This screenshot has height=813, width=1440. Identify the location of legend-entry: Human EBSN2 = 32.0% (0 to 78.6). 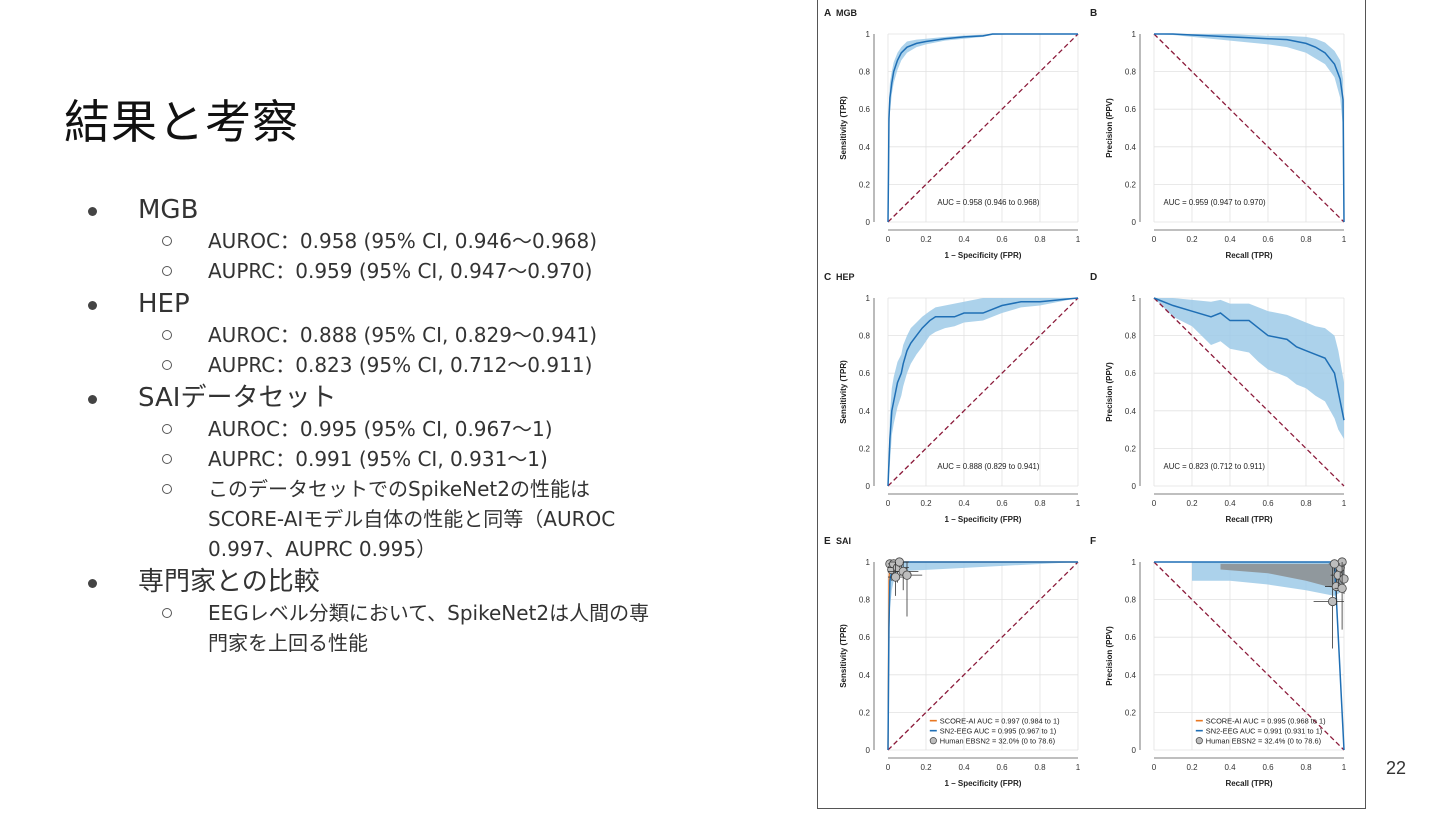
(997, 741).